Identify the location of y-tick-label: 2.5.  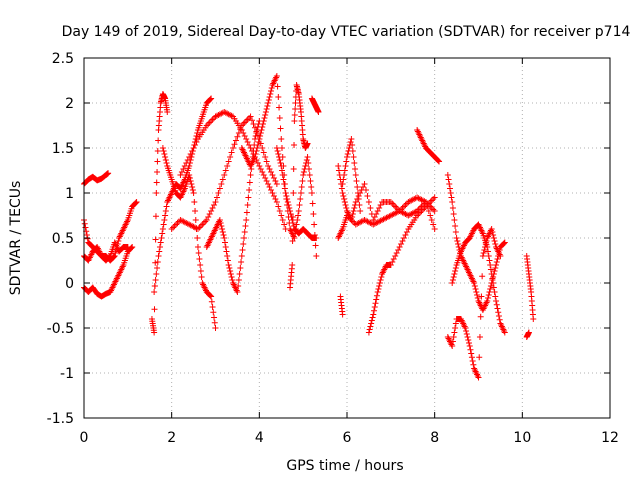
(63, 59).